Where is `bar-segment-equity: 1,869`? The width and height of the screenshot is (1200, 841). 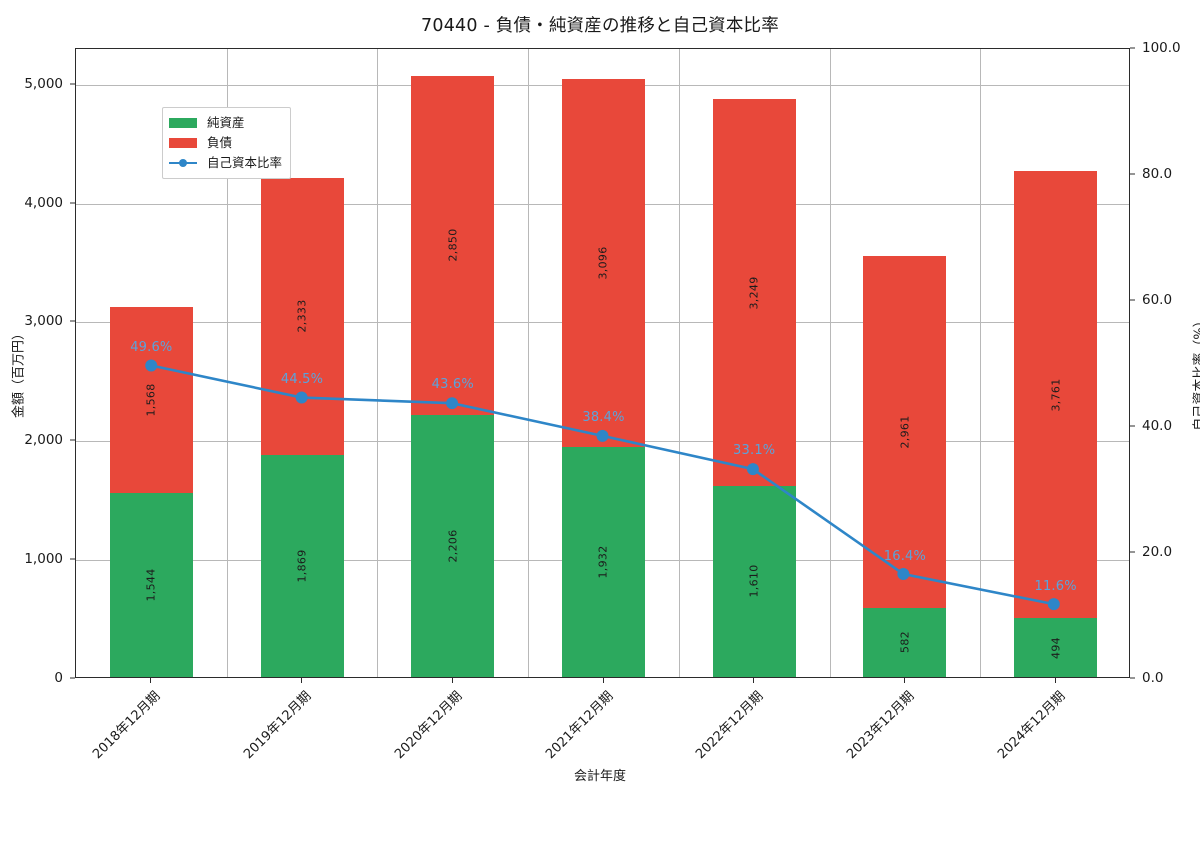
bar-segment-equity: 1,869 is located at coordinates (302, 566).